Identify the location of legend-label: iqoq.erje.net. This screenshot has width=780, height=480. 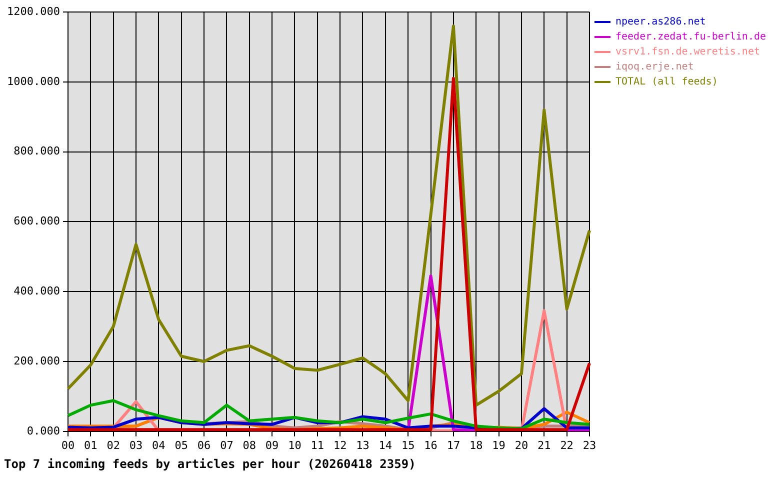
(654, 67).